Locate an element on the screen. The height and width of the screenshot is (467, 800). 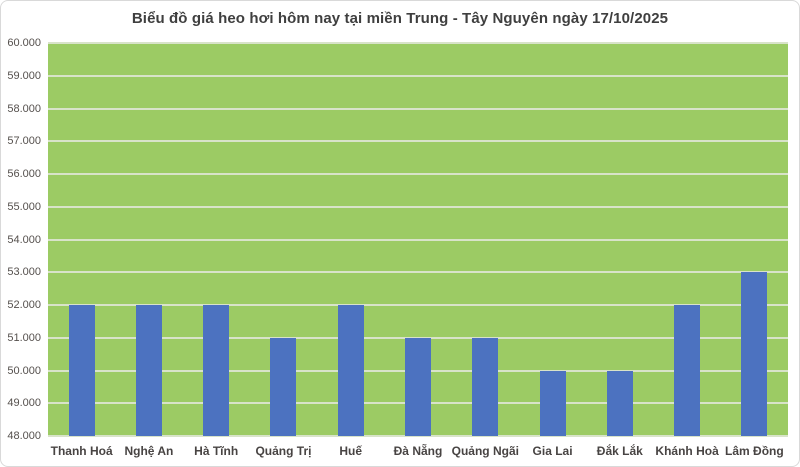
y-axis-tick-label: 53.000 is located at coordinates (24, 272).